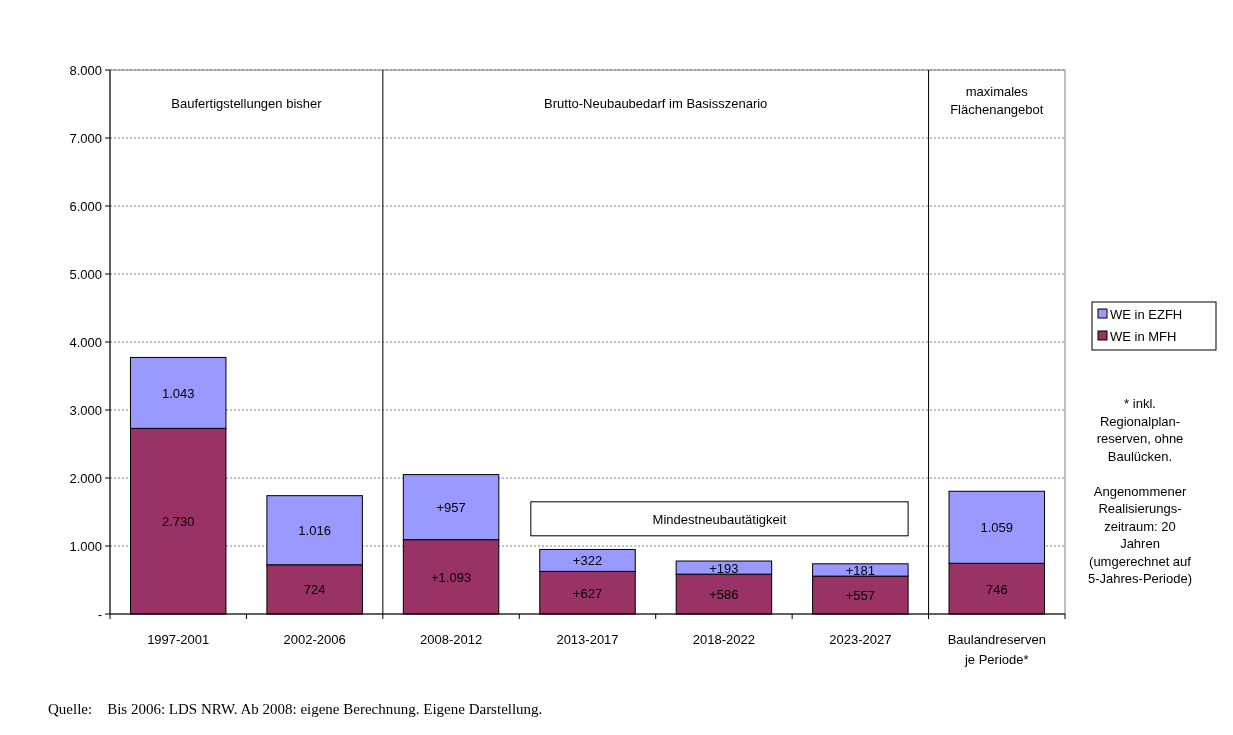 Image resolution: width=1233 pixels, height=735 pixels. What do you see at coordinates (85, 546) in the screenshot?
I see `y-tick-label: 1.000` at bounding box center [85, 546].